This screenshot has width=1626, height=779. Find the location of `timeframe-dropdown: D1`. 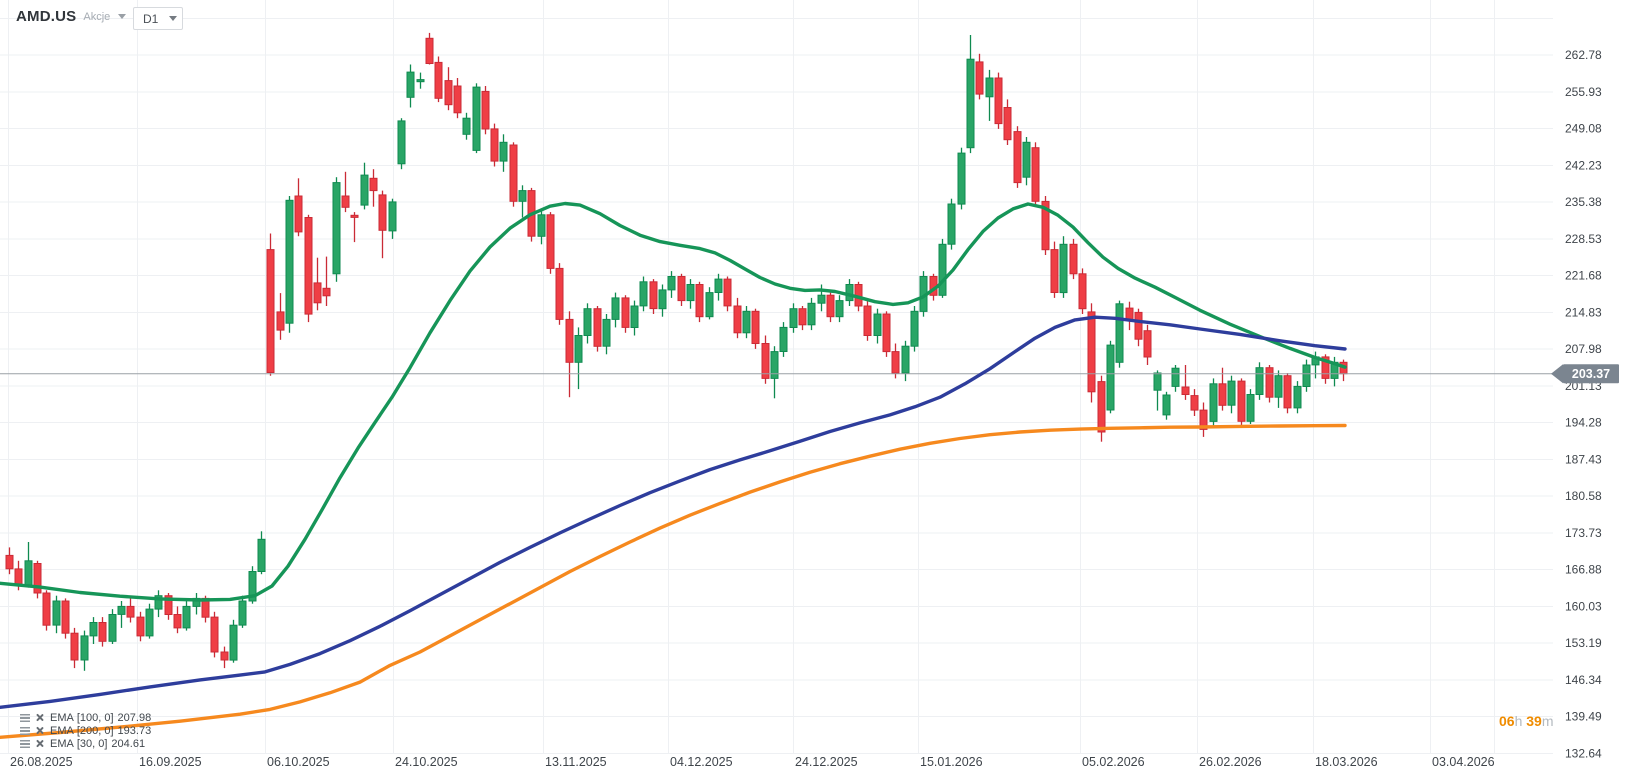

timeframe-dropdown: D1 is located at coordinates (158, 18).